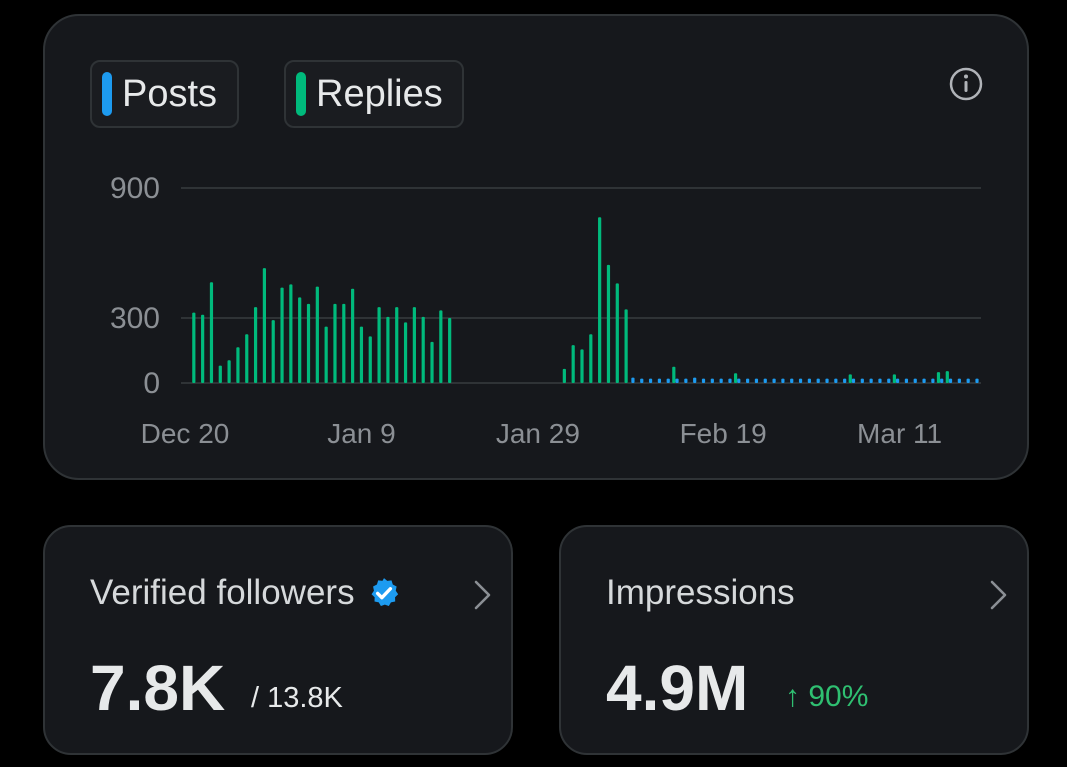 This screenshot has height=767, width=1067. What do you see at coordinates (384, 592) in the screenshot?
I see `verified-badge-icon` at bounding box center [384, 592].